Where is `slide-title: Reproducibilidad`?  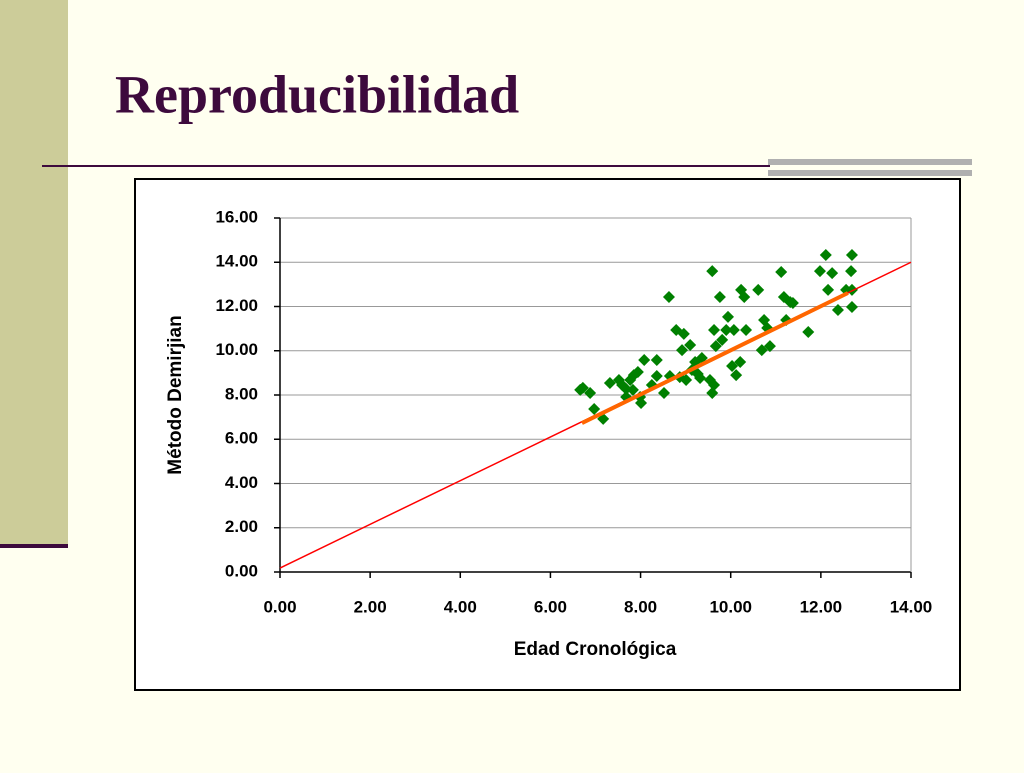 slide-title: Reproducibilidad is located at coordinates (317, 94).